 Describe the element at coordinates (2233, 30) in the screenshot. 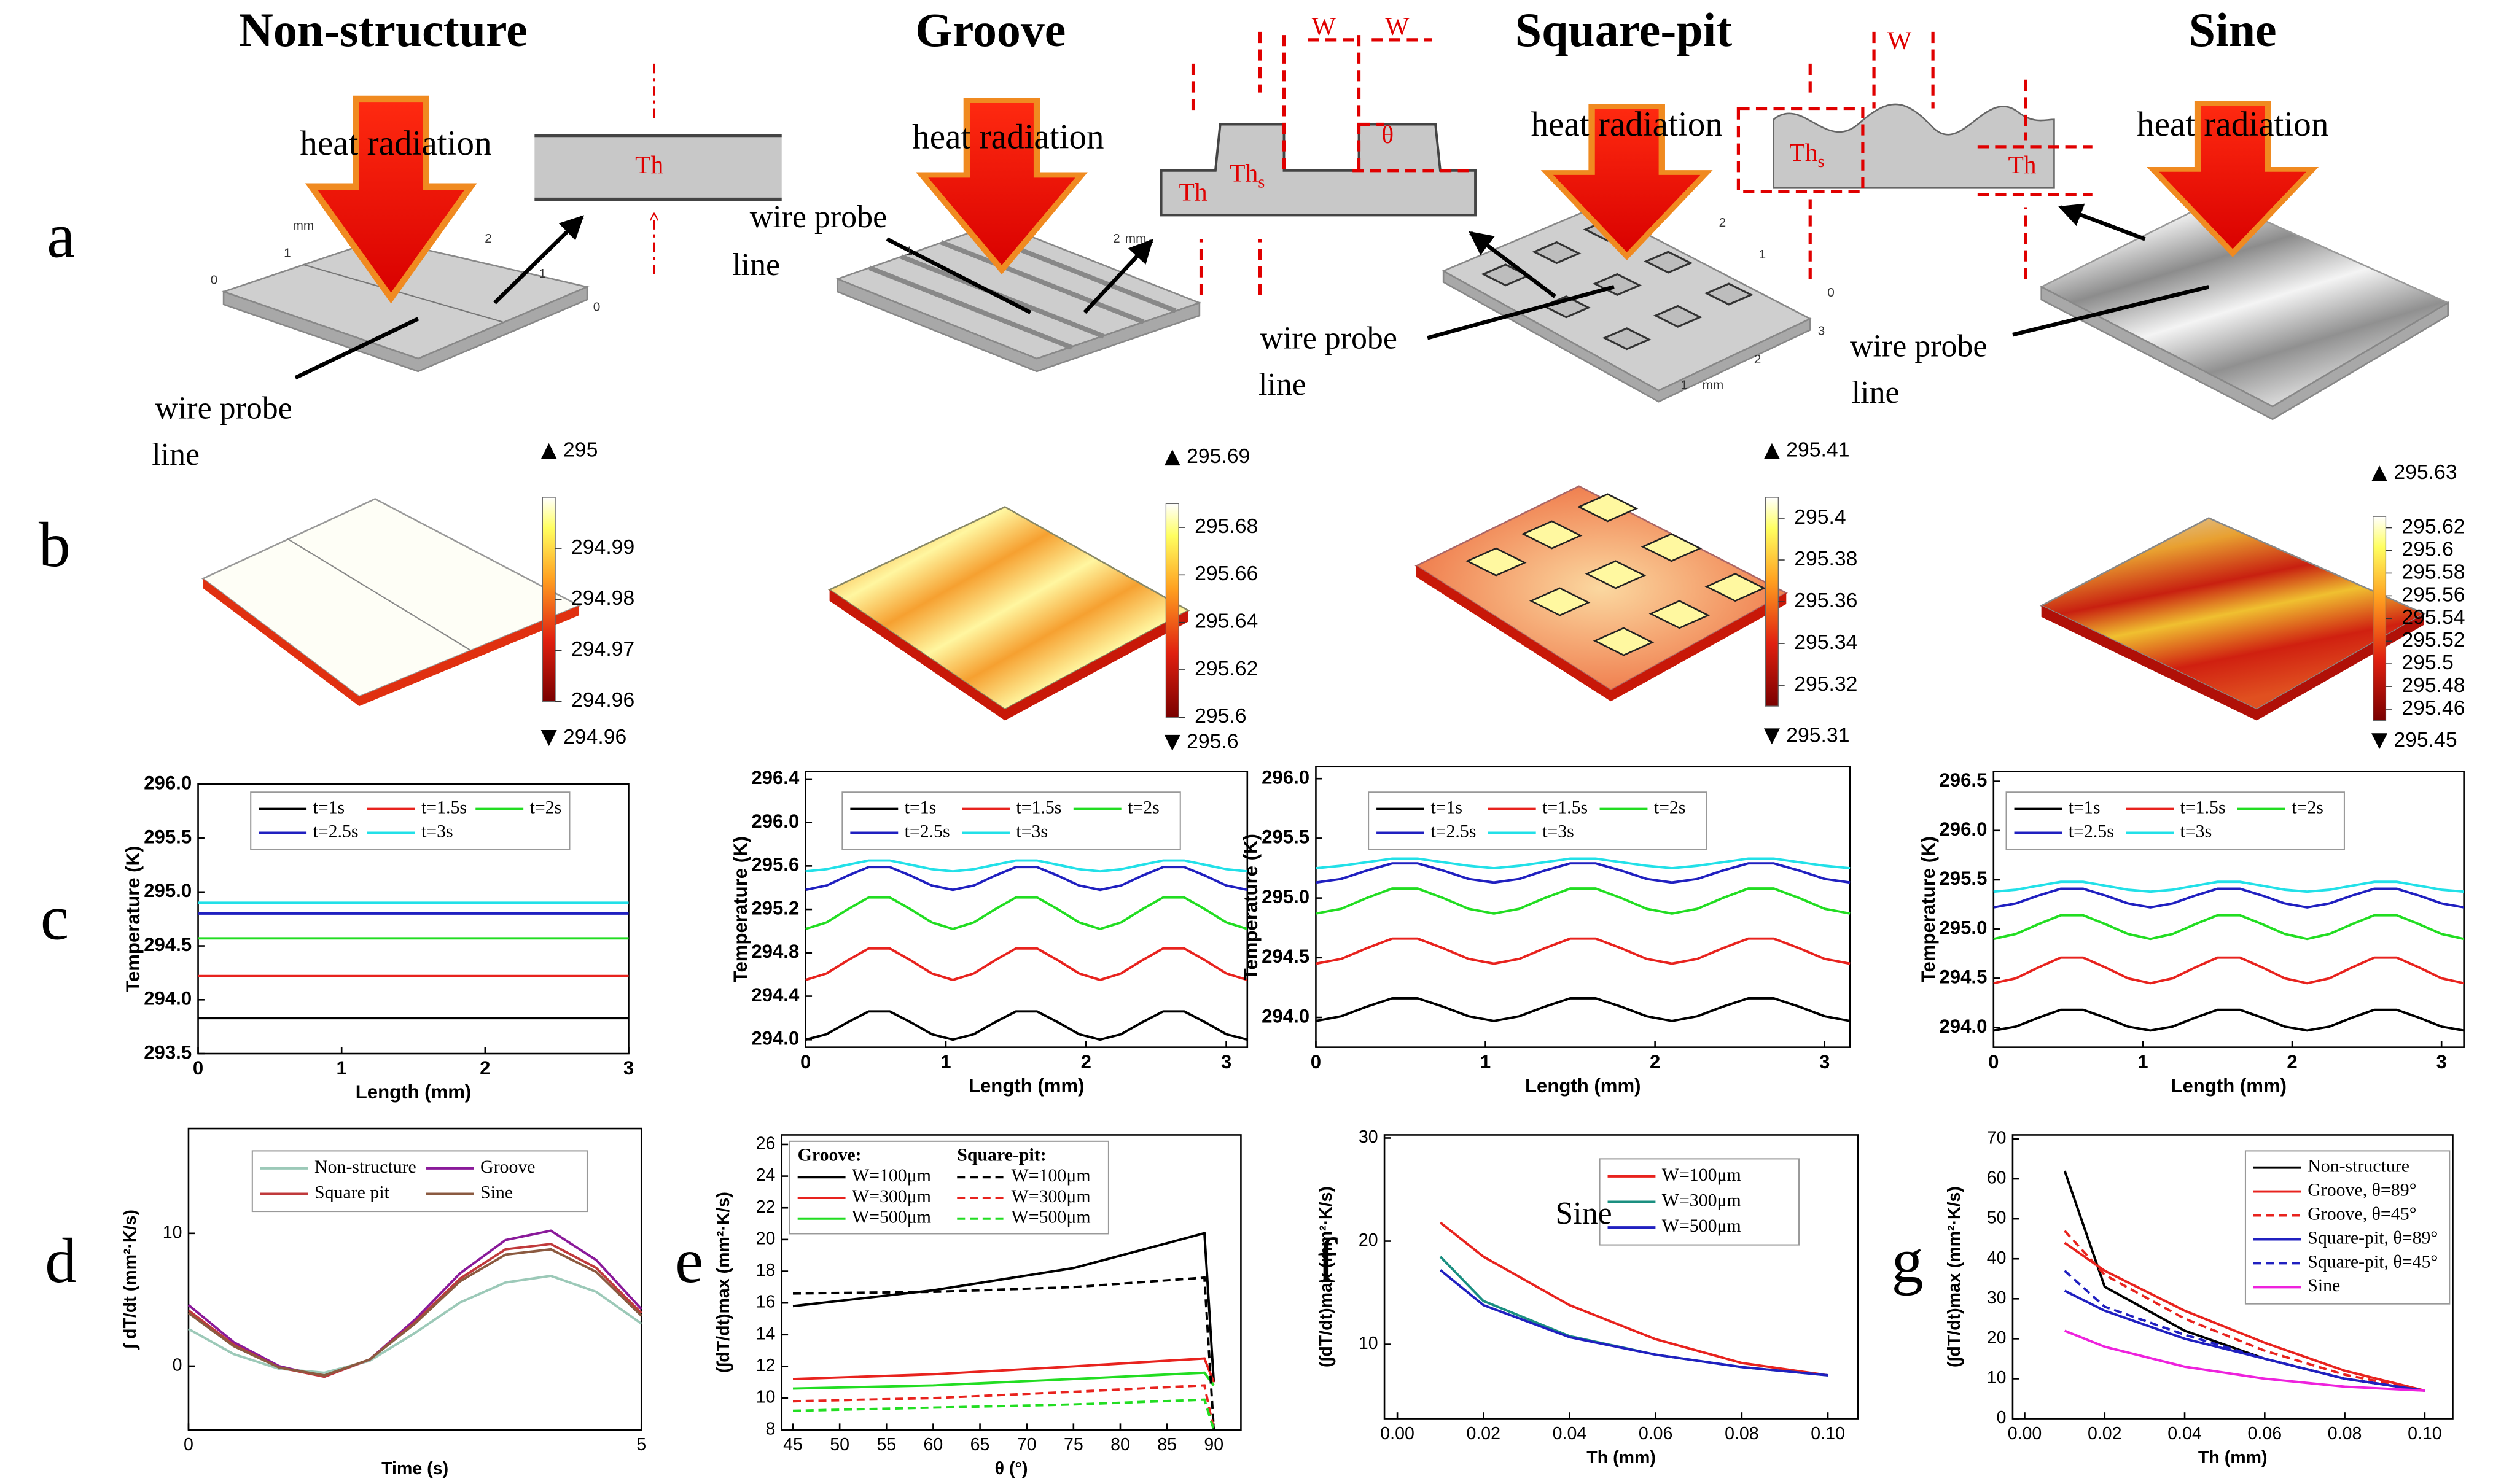

I see `header: Sine` at that location.